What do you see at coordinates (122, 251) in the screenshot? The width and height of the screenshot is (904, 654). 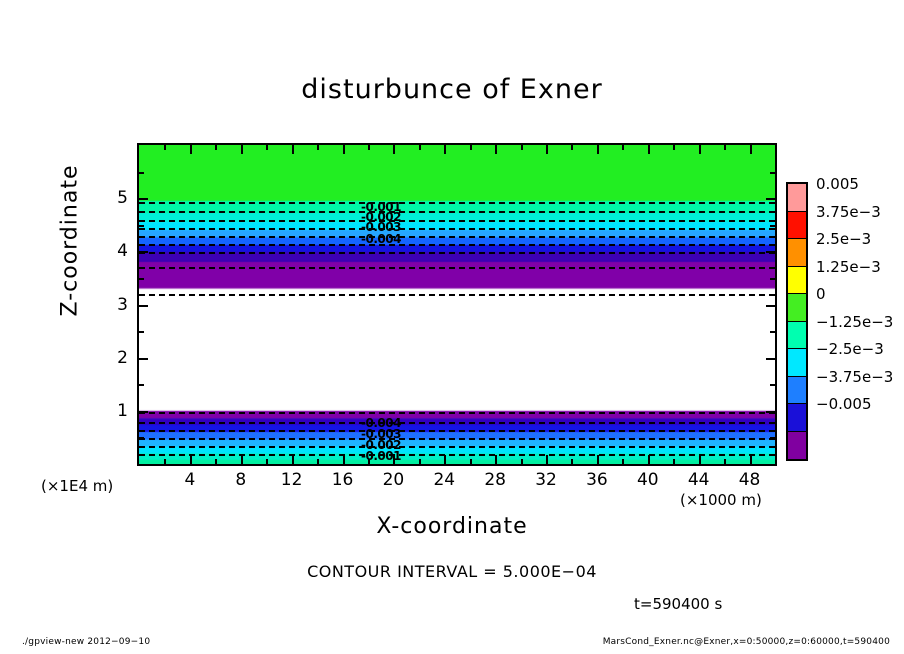 I see `z-axis-tick-label: 4` at bounding box center [122, 251].